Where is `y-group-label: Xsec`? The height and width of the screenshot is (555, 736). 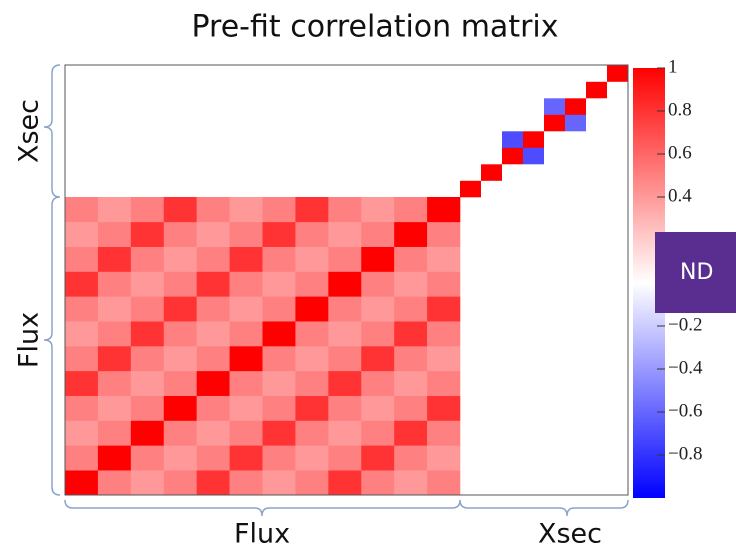
y-group-label: Xsec is located at coordinates (29, 131).